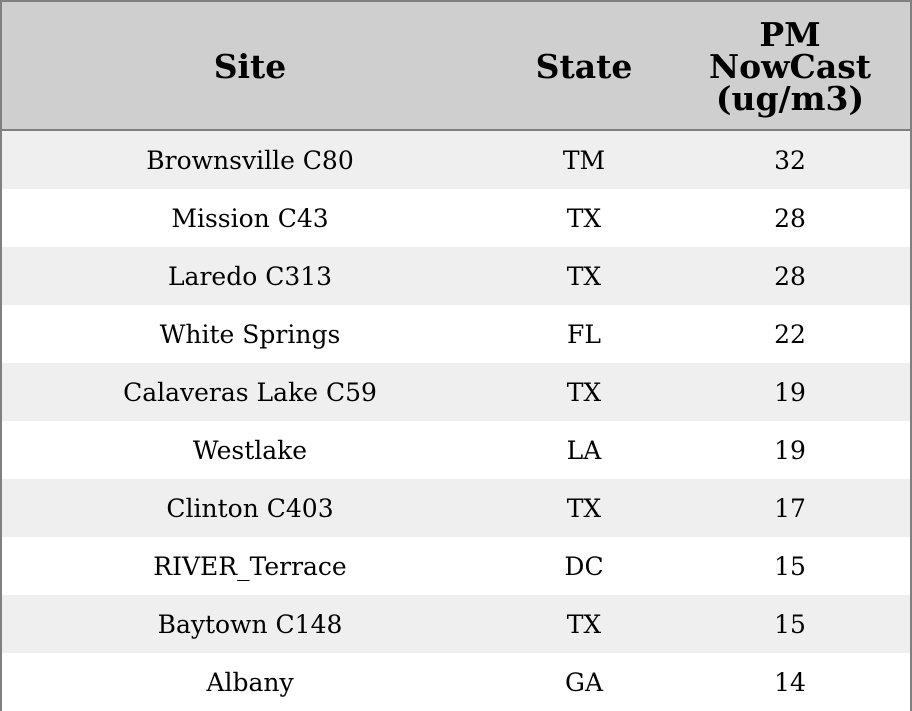 This screenshot has width=912, height=711. I want to click on header-site-label: Site, so click(250, 66).